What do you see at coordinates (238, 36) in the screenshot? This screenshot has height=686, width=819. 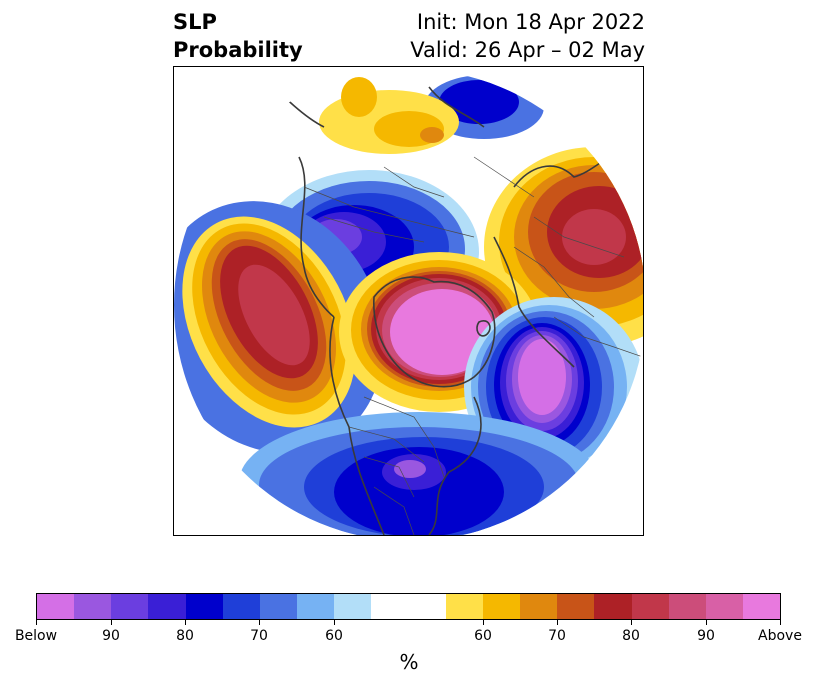 I see `plot-title-left: SLP Probability` at bounding box center [238, 36].